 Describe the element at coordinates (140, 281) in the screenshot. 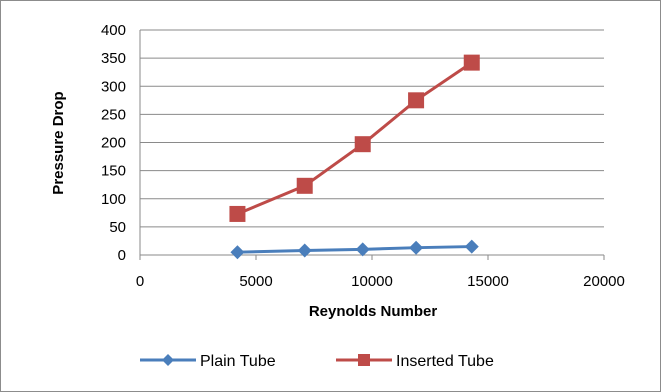

I see `x-tick-label: 0` at that location.